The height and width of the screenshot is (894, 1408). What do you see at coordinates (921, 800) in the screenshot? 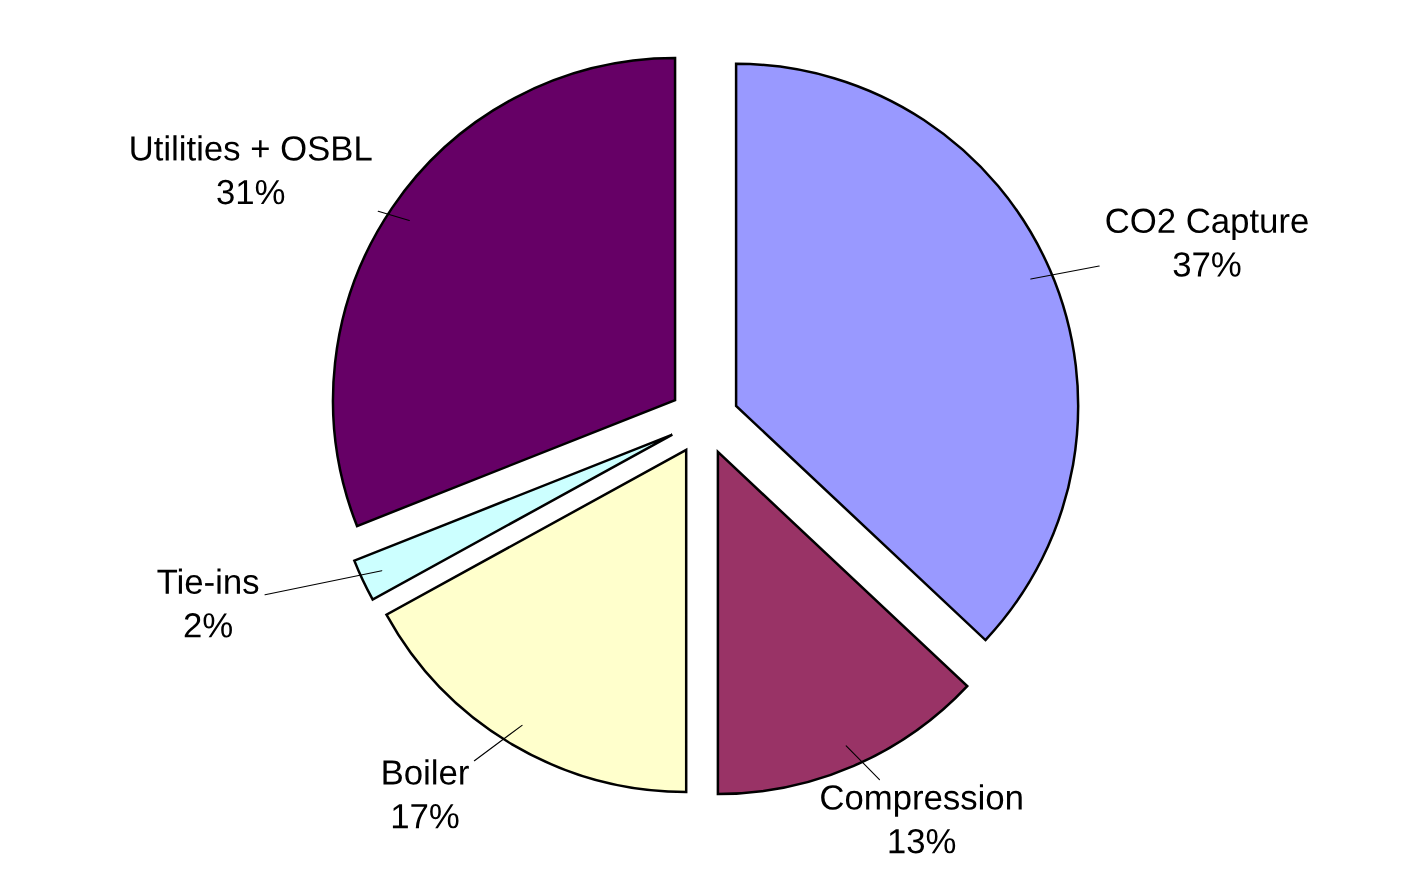
I see `slice-label: Compression` at bounding box center [921, 800].